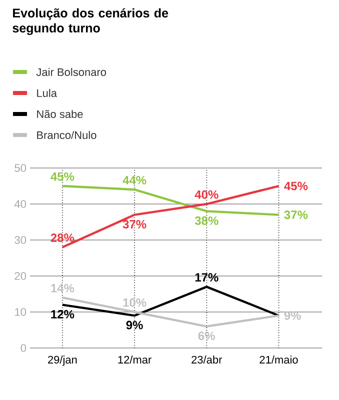  What do you see at coordinates (62, 361) in the screenshot?
I see `x-tick-label: 29/jan` at bounding box center [62, 361].